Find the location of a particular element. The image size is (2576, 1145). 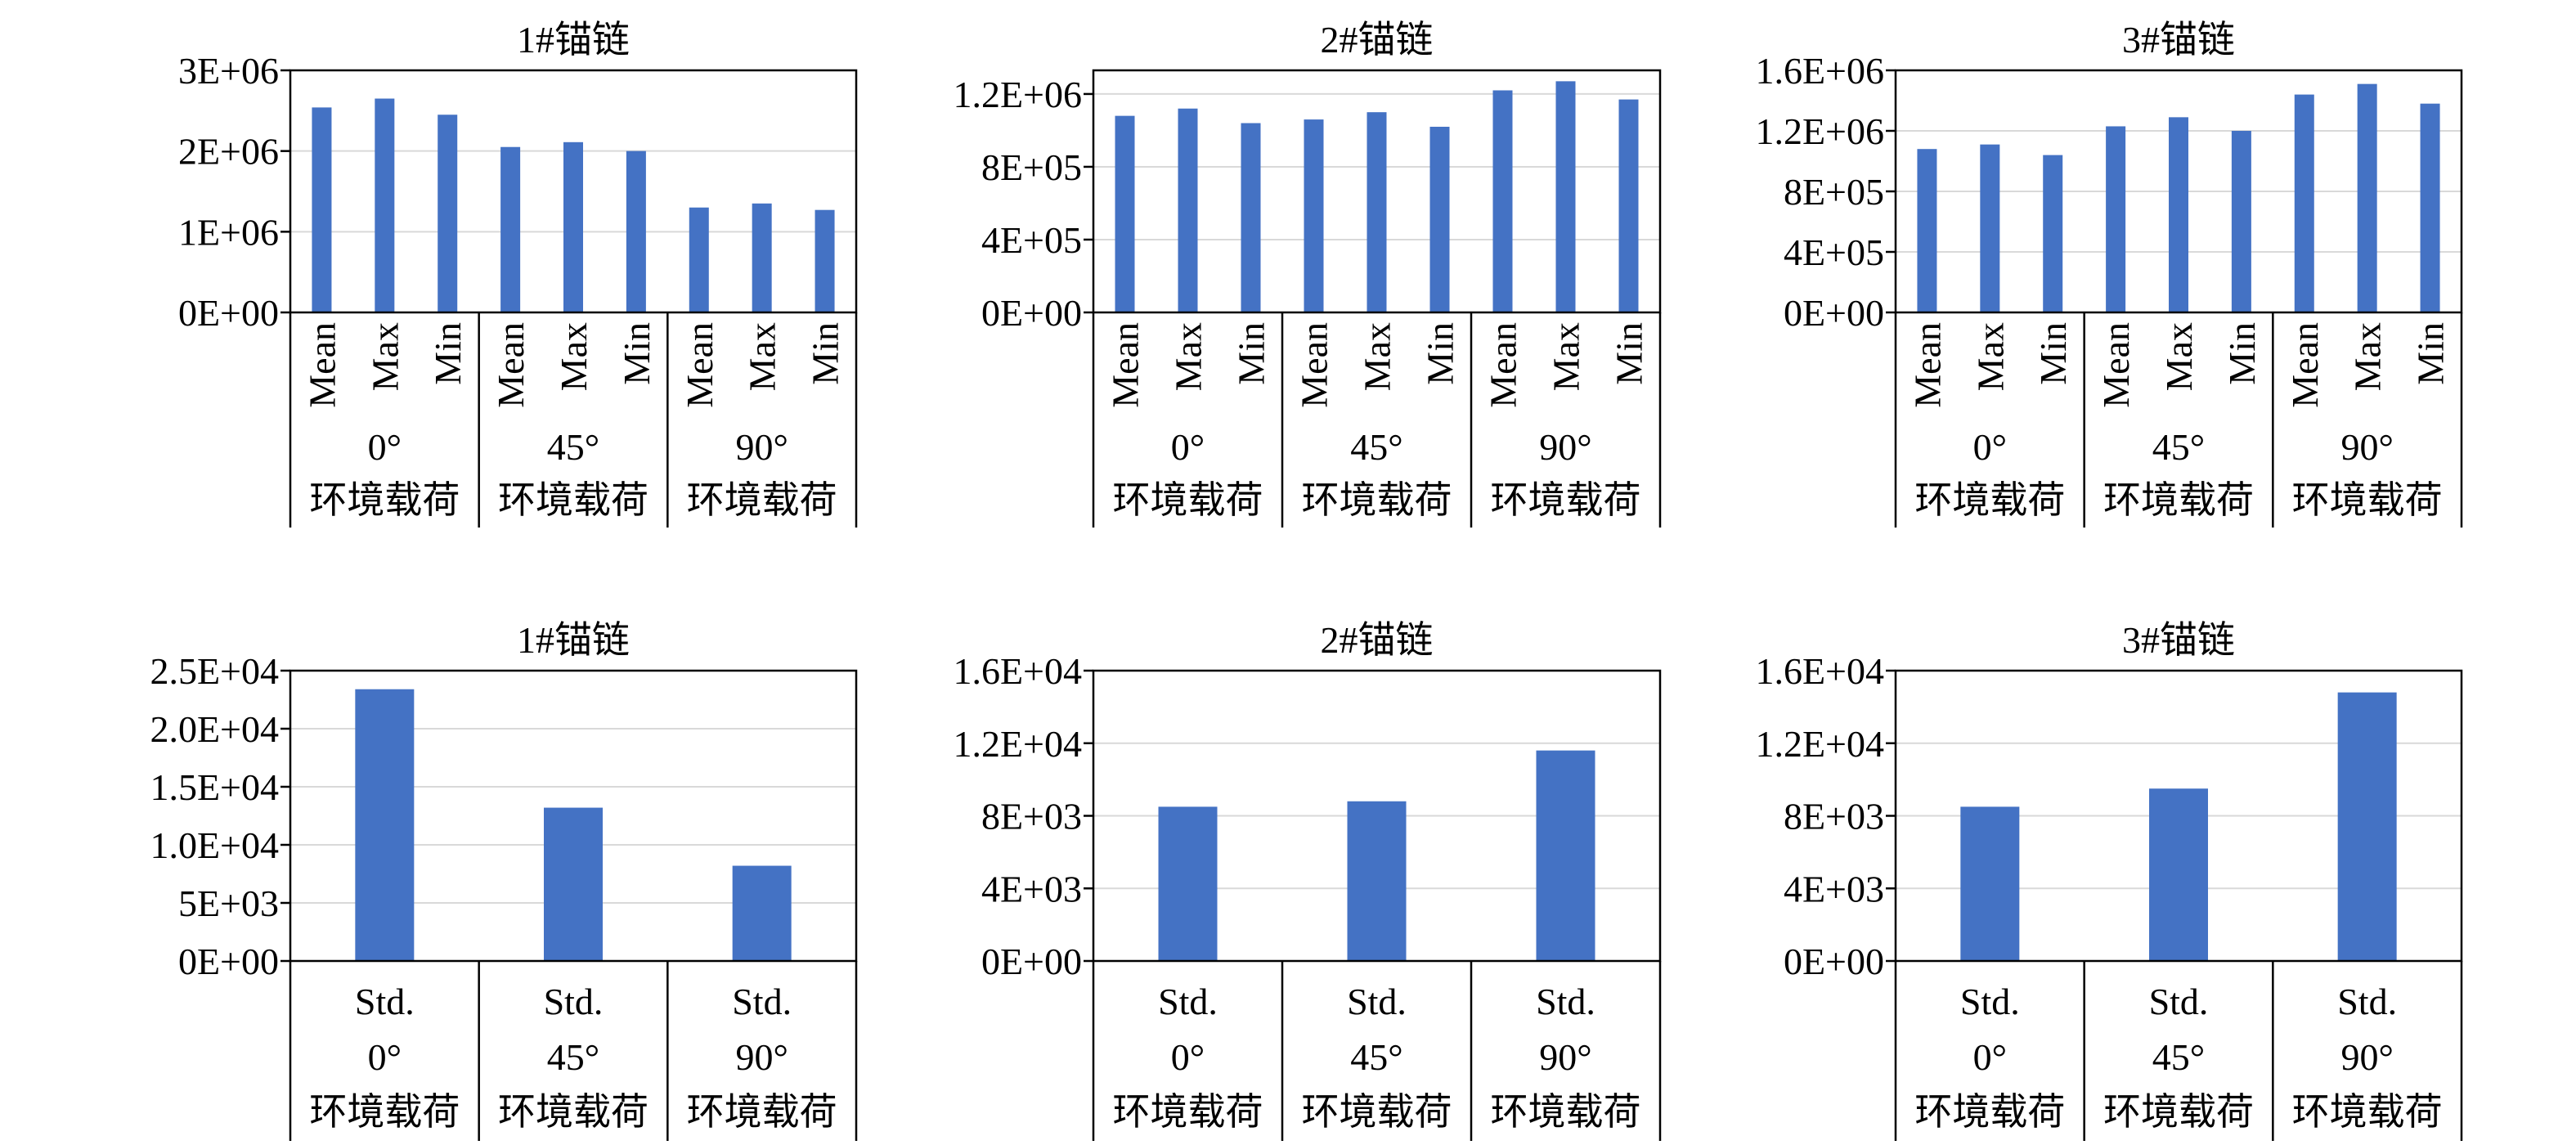

y-tick-label: 5E+03 is located at coordinates (228, 903).